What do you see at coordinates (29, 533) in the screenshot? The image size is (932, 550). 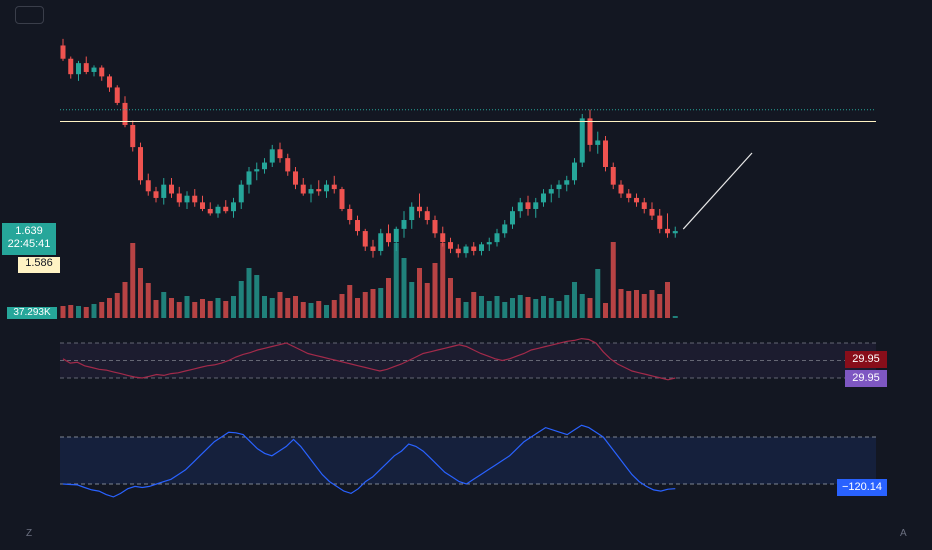 I see `corner-label-left: Z` at bounding box center [29, 533].